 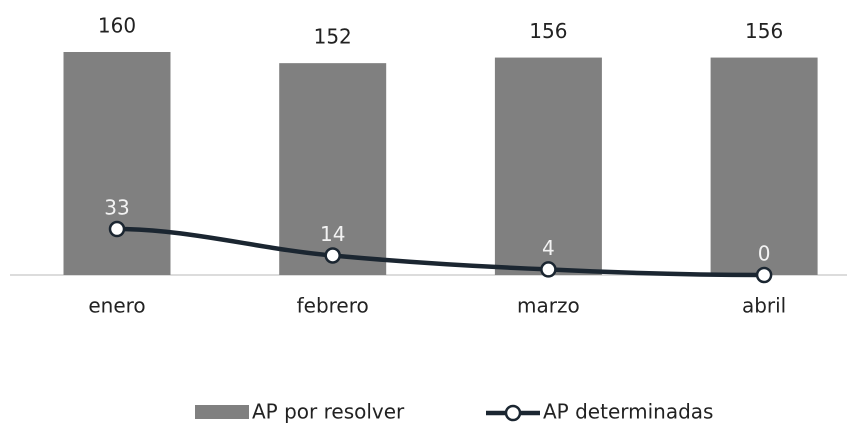 I want to click on x-tick-label: abril, so click(x=764, y=306).